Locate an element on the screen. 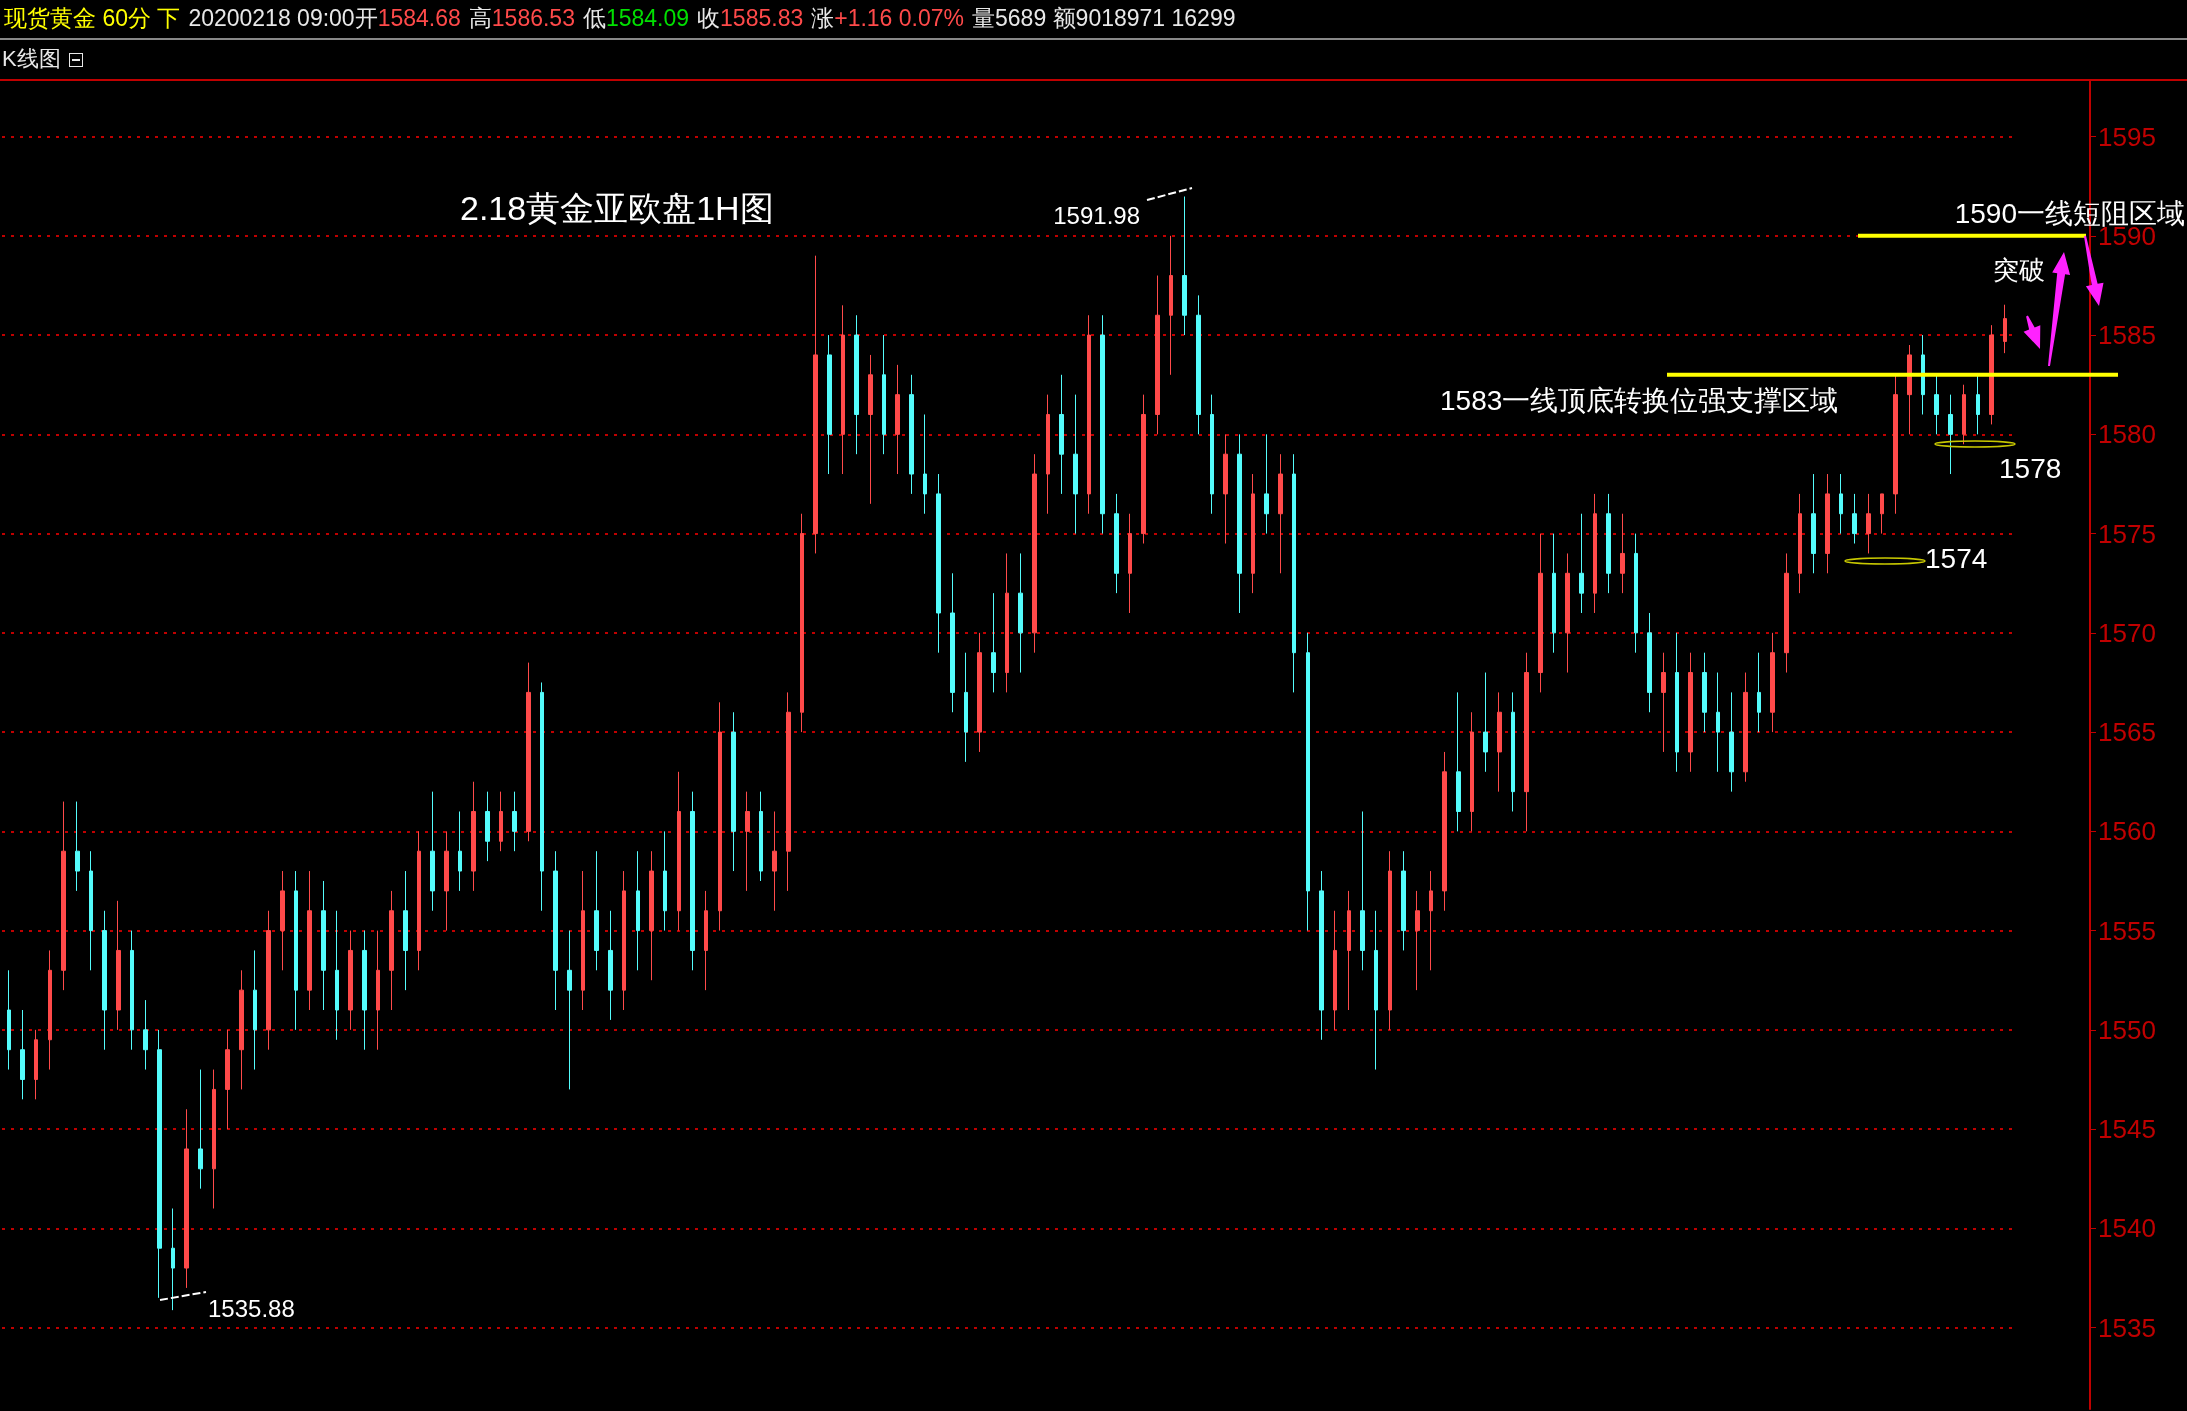 The width and height of the screenshot is (2187, 1411). annotation: 1591.98 is located at coordinates (1096, 215).